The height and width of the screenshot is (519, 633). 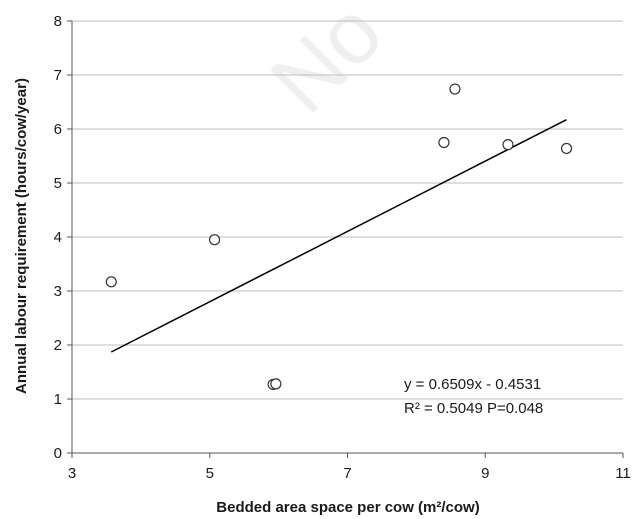 I want to click on x-tick-label: 11, so click(x=623, y=473).